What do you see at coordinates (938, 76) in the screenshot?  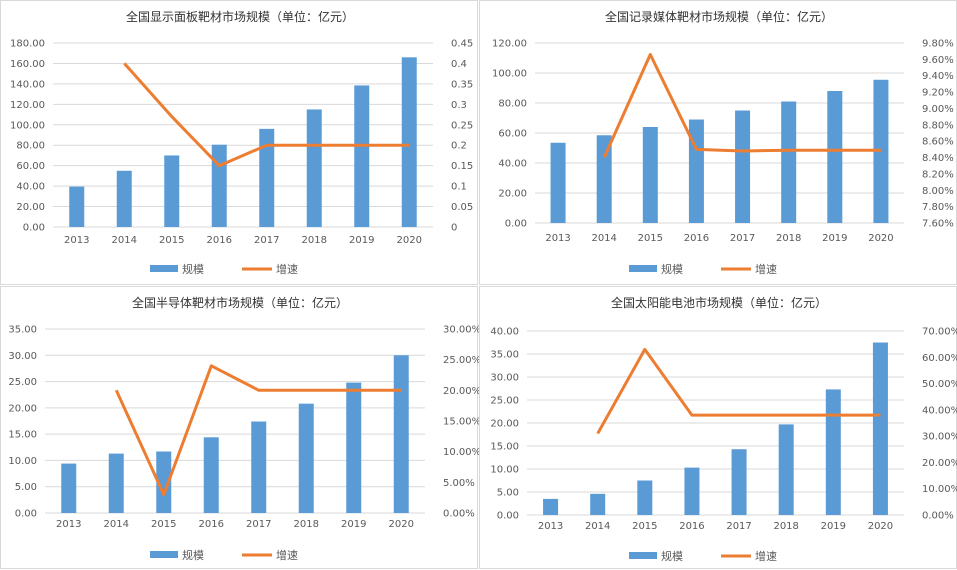 I see `y-right-tick-label: 9.40%` at bounding box center [938, 76].